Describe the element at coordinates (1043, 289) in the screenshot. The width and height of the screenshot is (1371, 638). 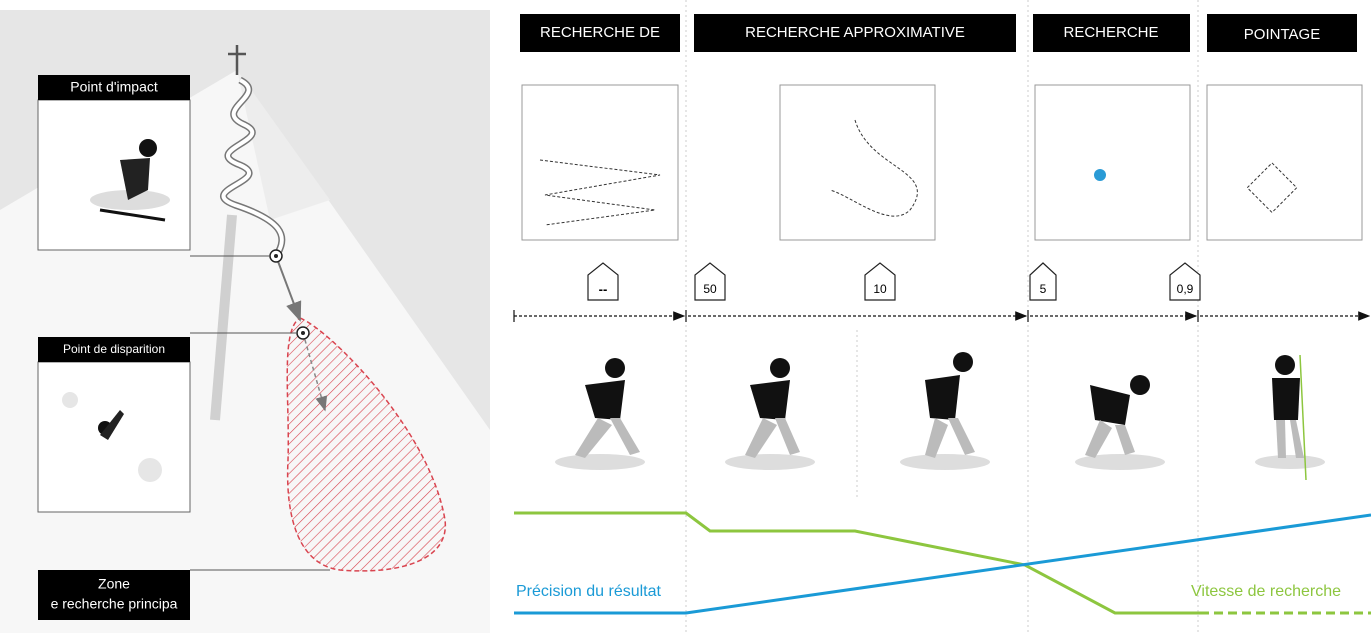
I see `sign-value: 5` at that location.